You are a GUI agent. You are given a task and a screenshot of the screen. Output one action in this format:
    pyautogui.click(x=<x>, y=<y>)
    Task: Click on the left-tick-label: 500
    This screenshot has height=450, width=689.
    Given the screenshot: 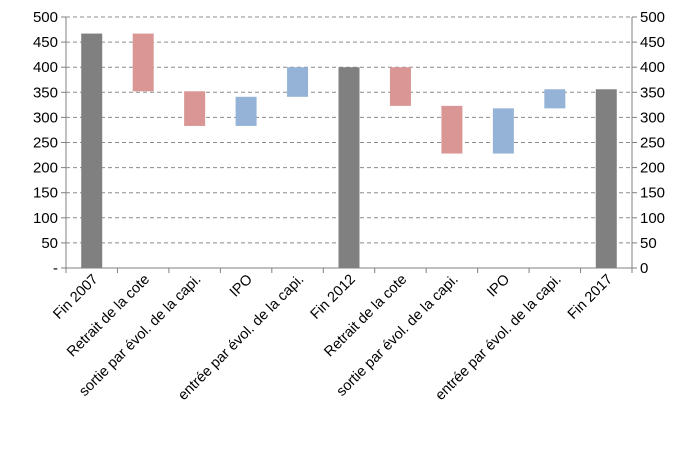 What is the action you would take?
    pyautogui.click(x=45, y=17)
    